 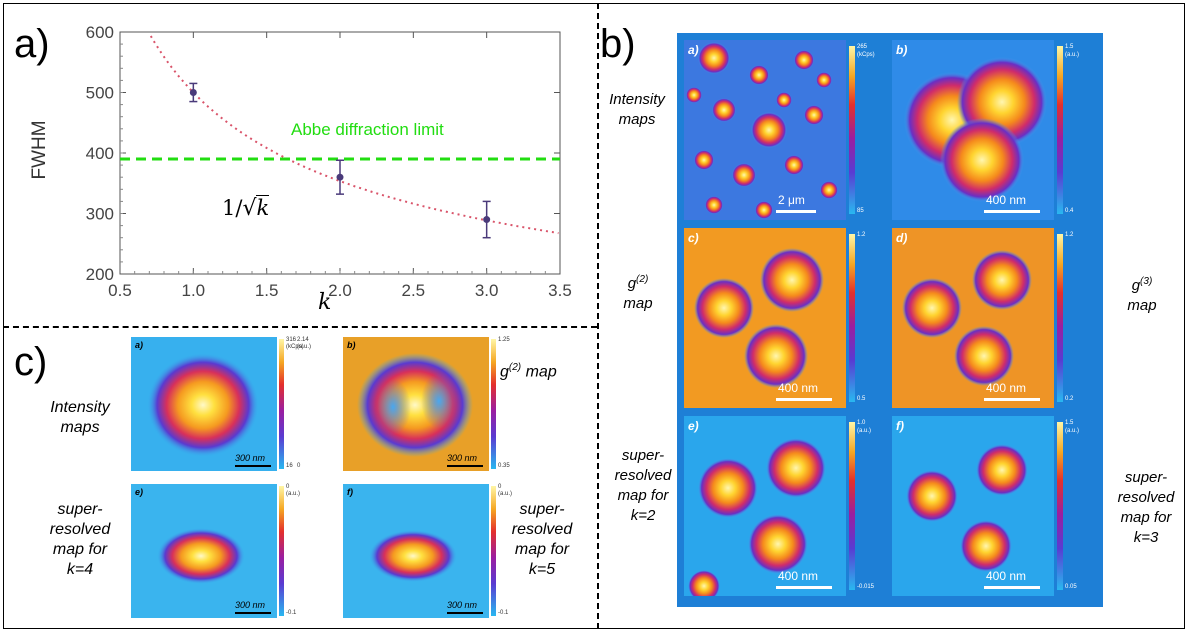 I want to click on colorbar-min-label: 0.5, so click(x=861, y=399).